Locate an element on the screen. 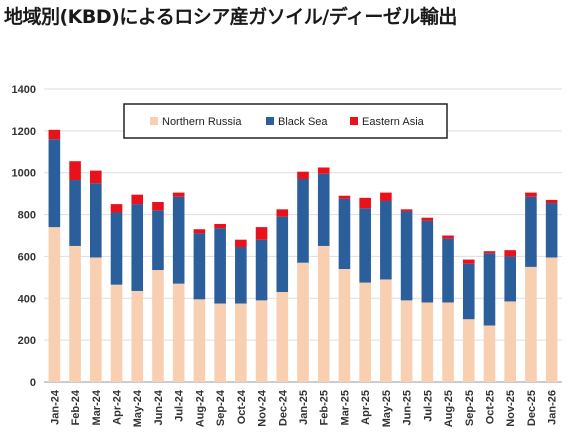  x-tick-label: Mar-25 is located at coordinates (345, 407).